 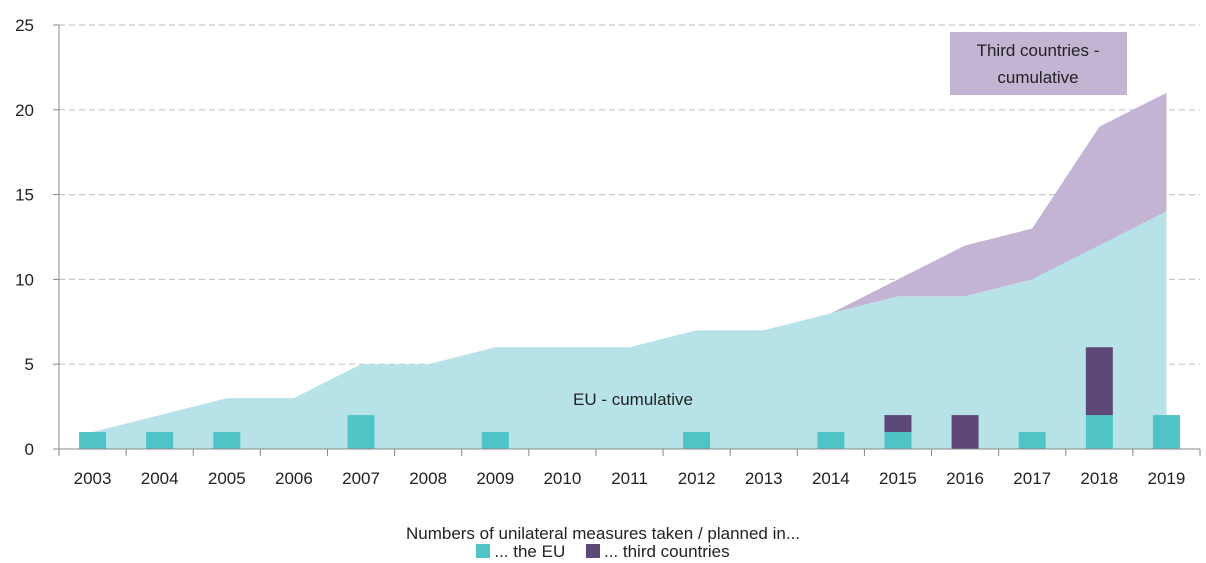 I want to click on x-tick-label: 2004, so click(x=160, y=478).